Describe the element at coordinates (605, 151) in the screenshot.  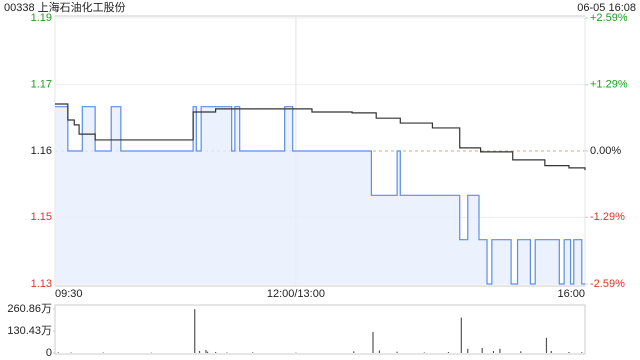
I see `y2-tick-label: 0.00%` at that location.